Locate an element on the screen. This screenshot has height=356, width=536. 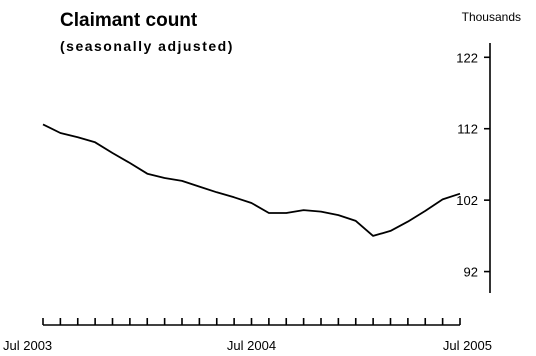
x-tick-label: Jul 2004 is located at coordinates (251, 345).